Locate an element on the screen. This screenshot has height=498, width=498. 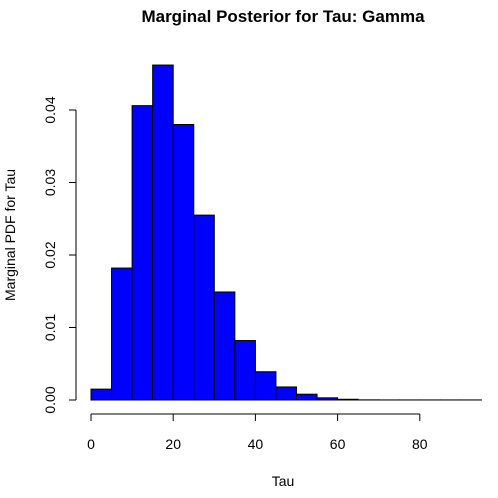
y-tick-label: 0.03 is located at coordinates (50, 182).